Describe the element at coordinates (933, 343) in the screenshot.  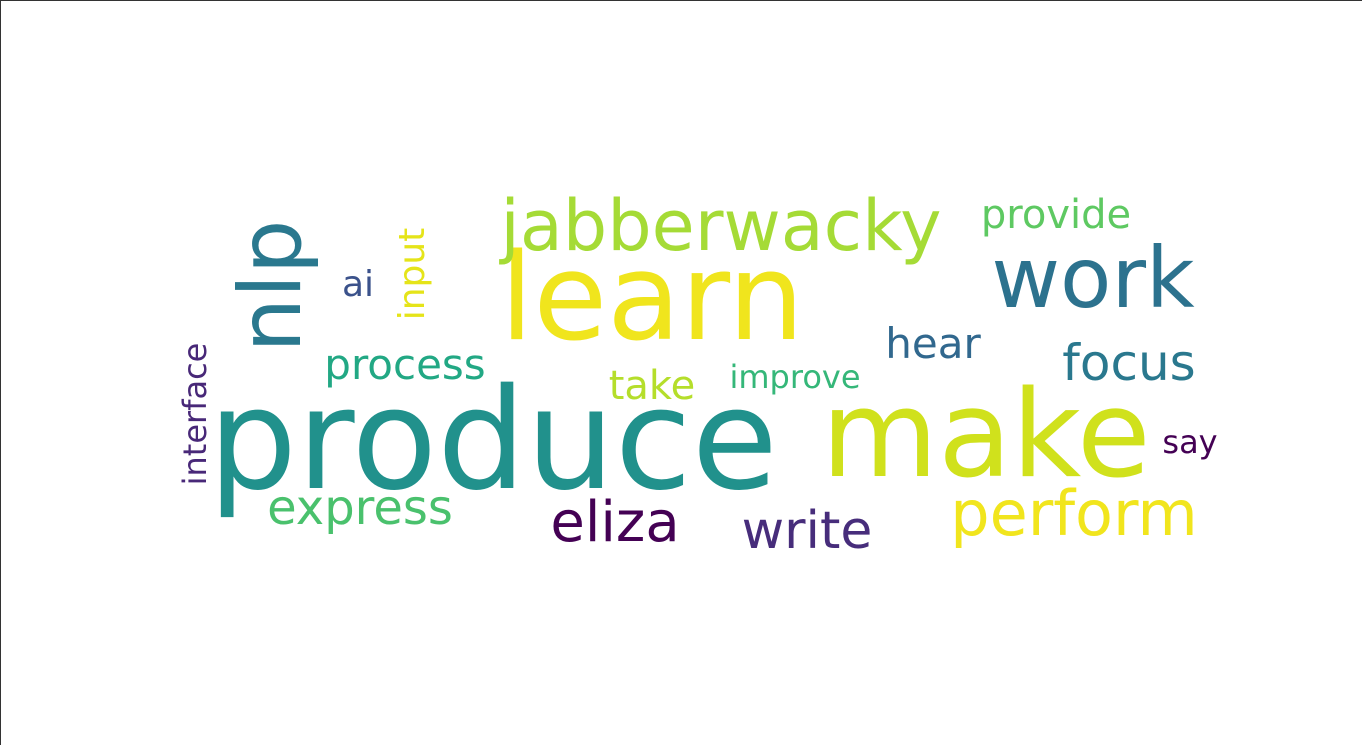
I see `word-hear: hear` at that location.